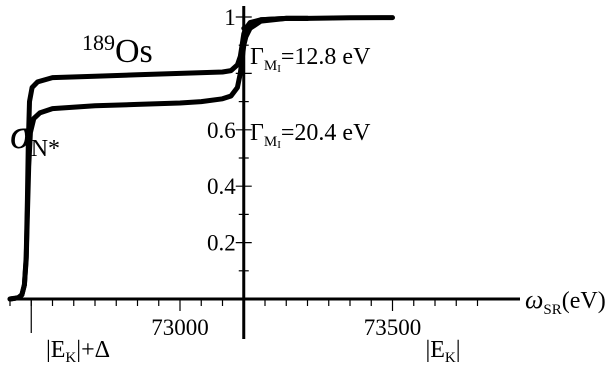  Describe the element at coordinates (221, 243) in the screenshot. I see `y-tick-label: 0.2` at that location.